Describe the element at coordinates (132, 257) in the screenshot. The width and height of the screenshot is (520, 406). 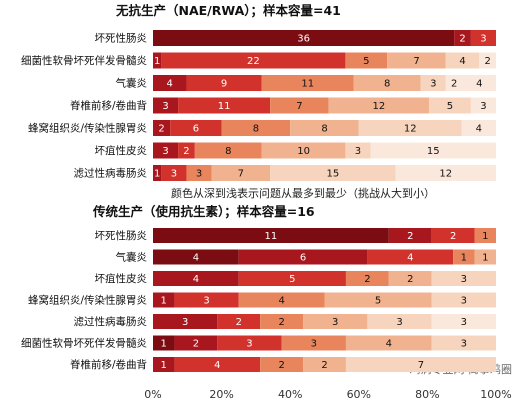
I see `category-label: 气囊炎` at that location.